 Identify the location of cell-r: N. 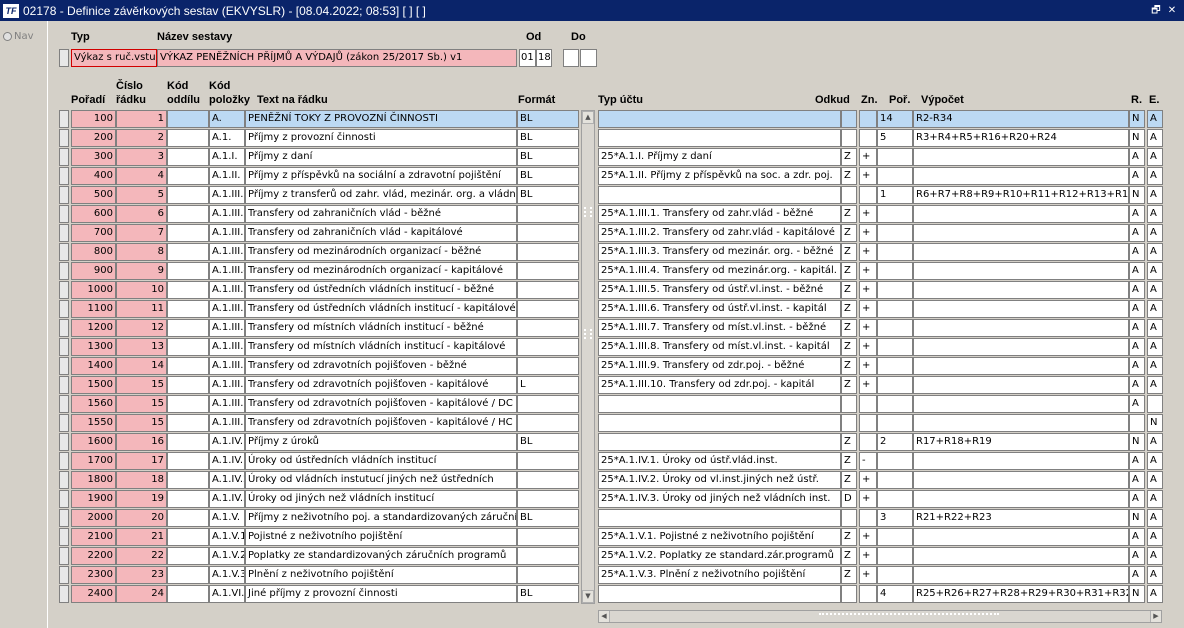
(1137, 195).